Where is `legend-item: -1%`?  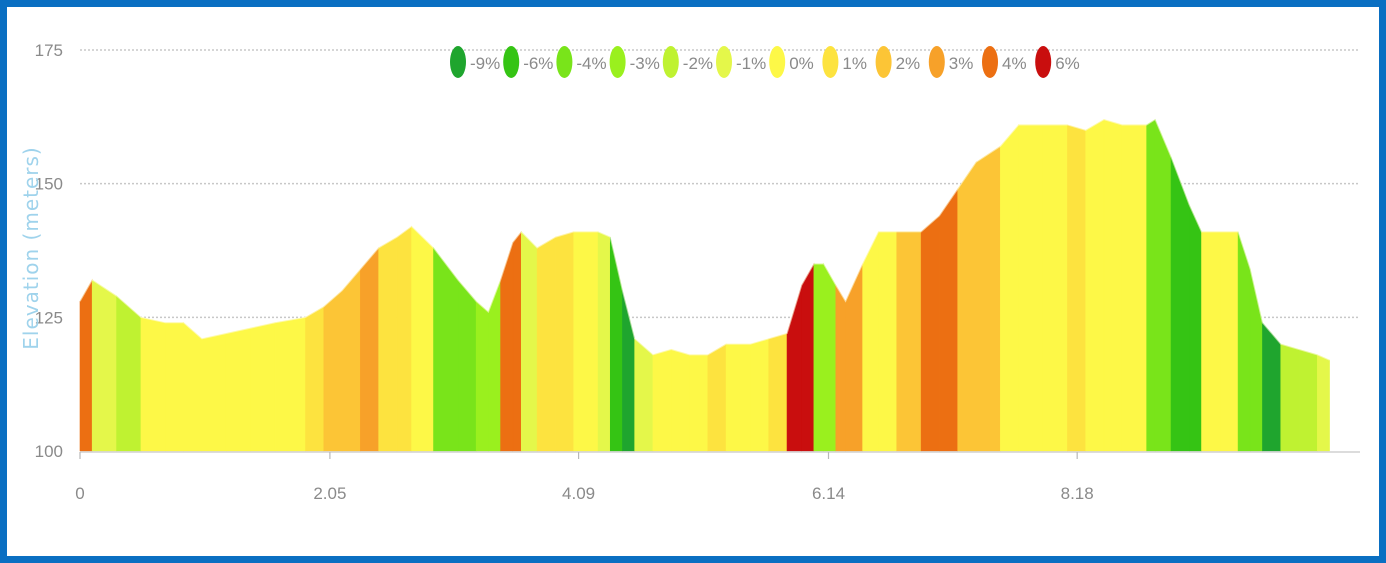
legend-item: -1% is located at coordinates (741, 62).